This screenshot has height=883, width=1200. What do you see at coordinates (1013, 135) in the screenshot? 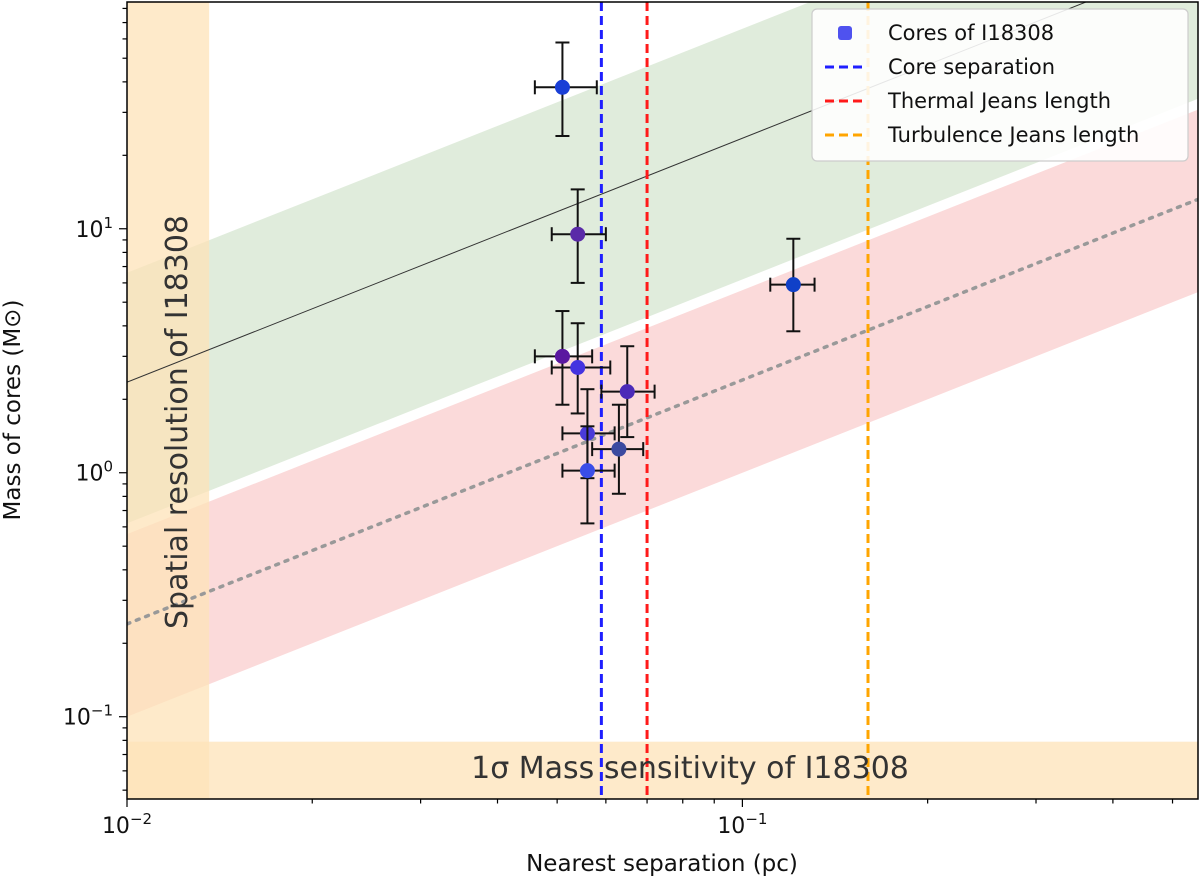
I see `legend-label: Turbulence Jeans length` at bounding box center [1013, 135].